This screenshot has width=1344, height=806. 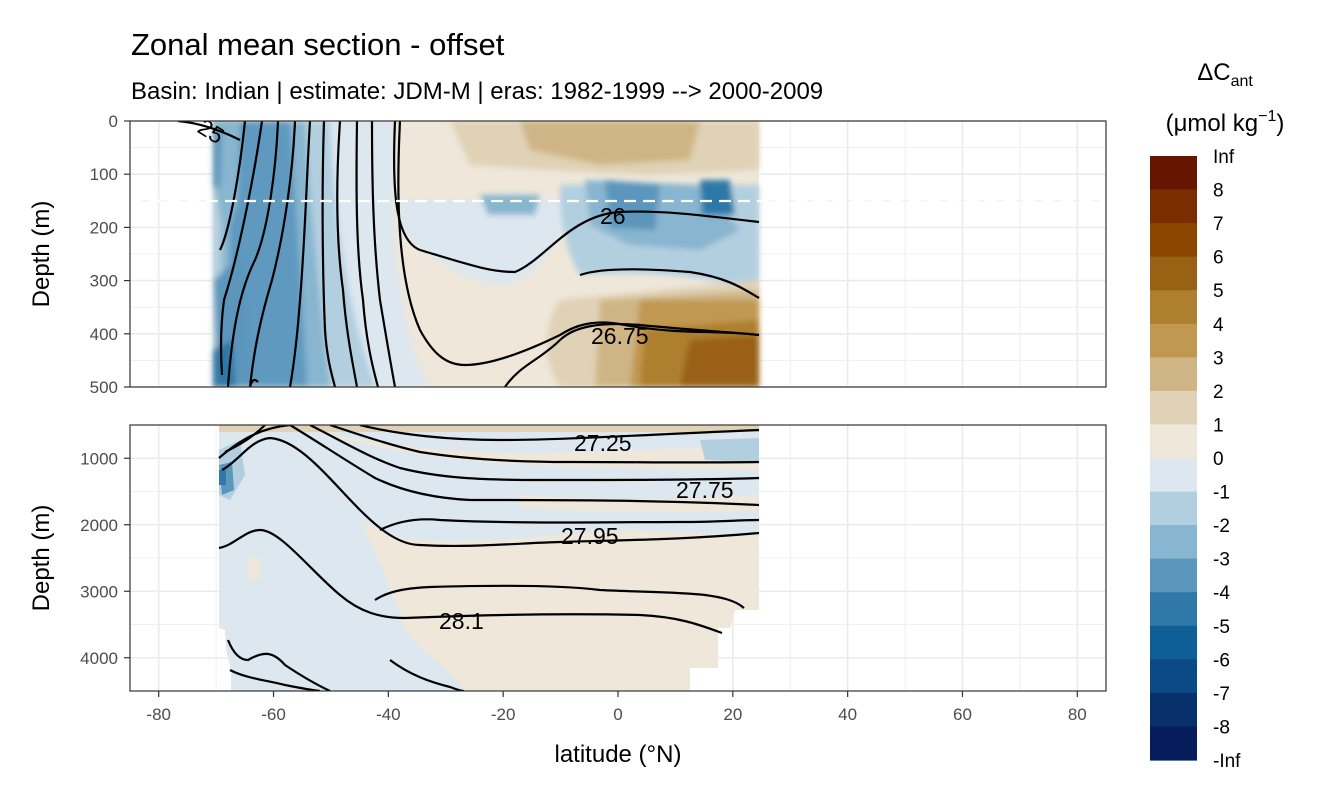 What do you see at coordinates (1218, 191) in the screenshot?
I see `legend-label: 8` at bounding box center [1218, 191].